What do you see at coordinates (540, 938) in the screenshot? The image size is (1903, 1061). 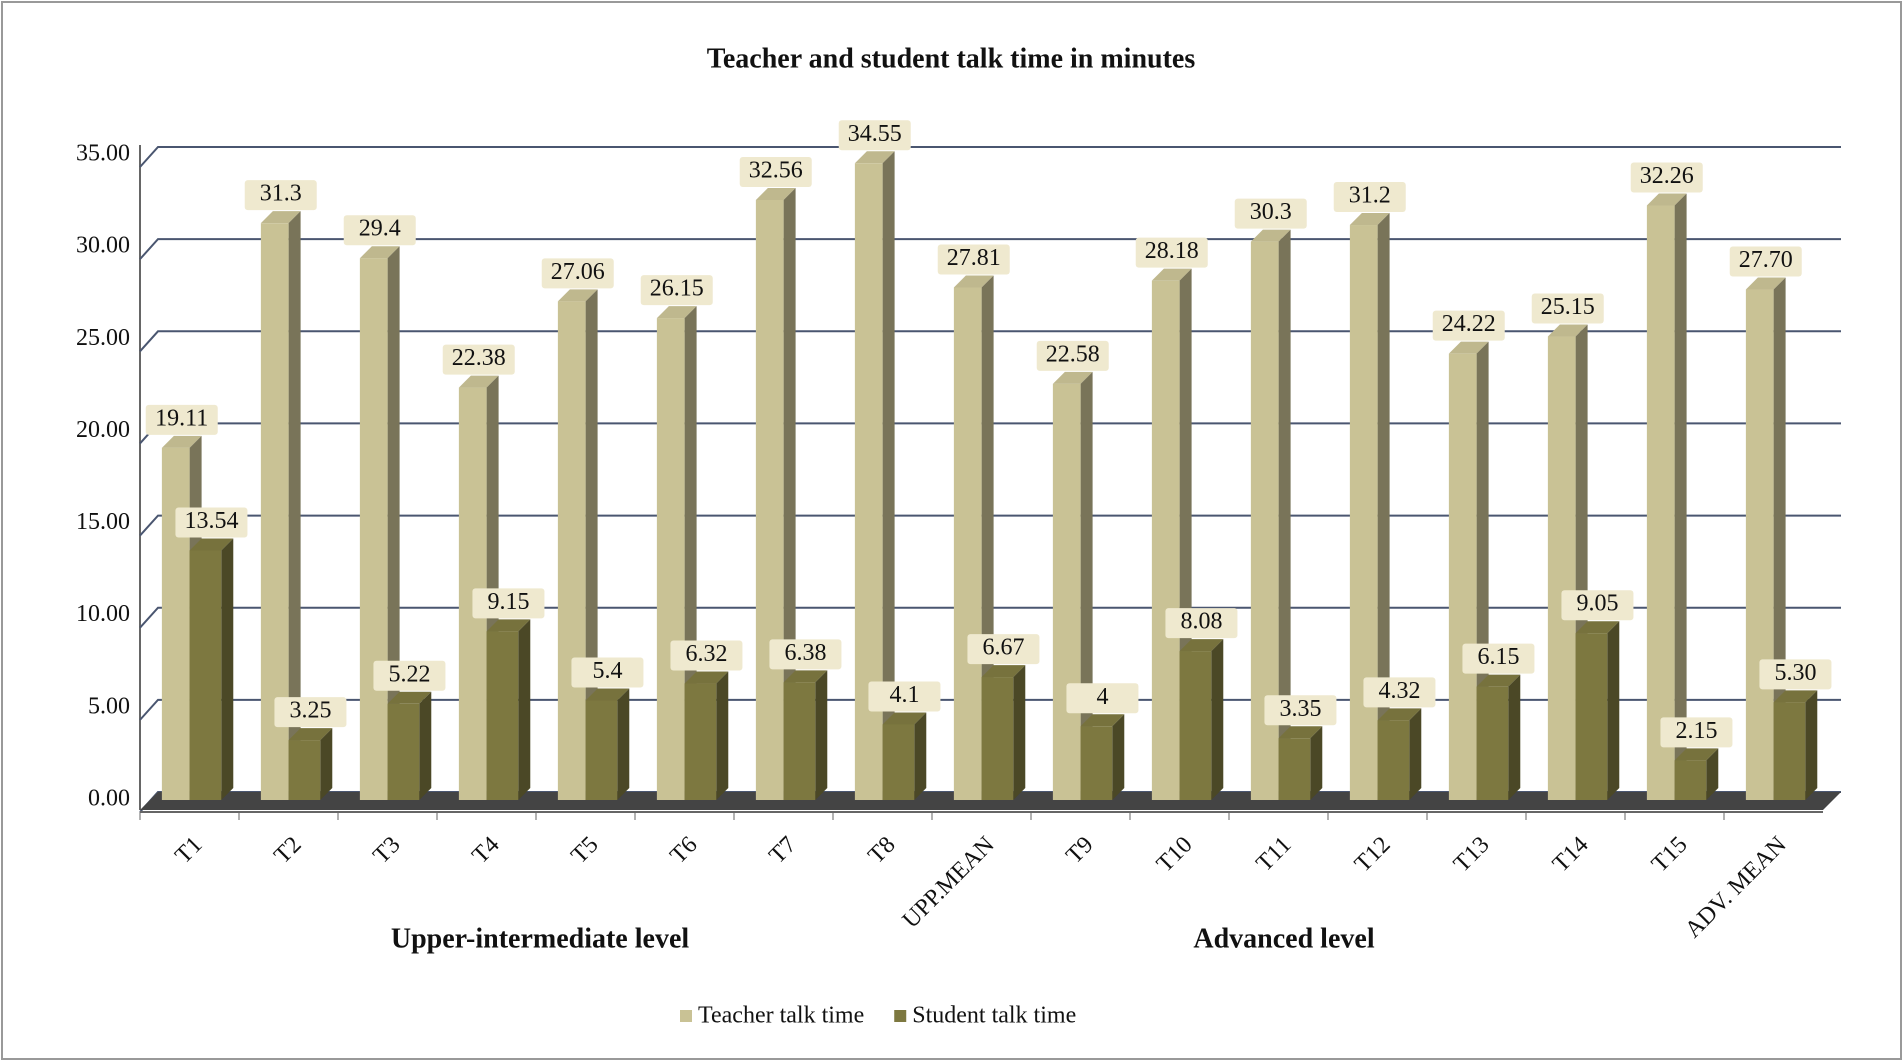 I see `group-label: Upper-intermediate level` at bounding box center [540, 938].